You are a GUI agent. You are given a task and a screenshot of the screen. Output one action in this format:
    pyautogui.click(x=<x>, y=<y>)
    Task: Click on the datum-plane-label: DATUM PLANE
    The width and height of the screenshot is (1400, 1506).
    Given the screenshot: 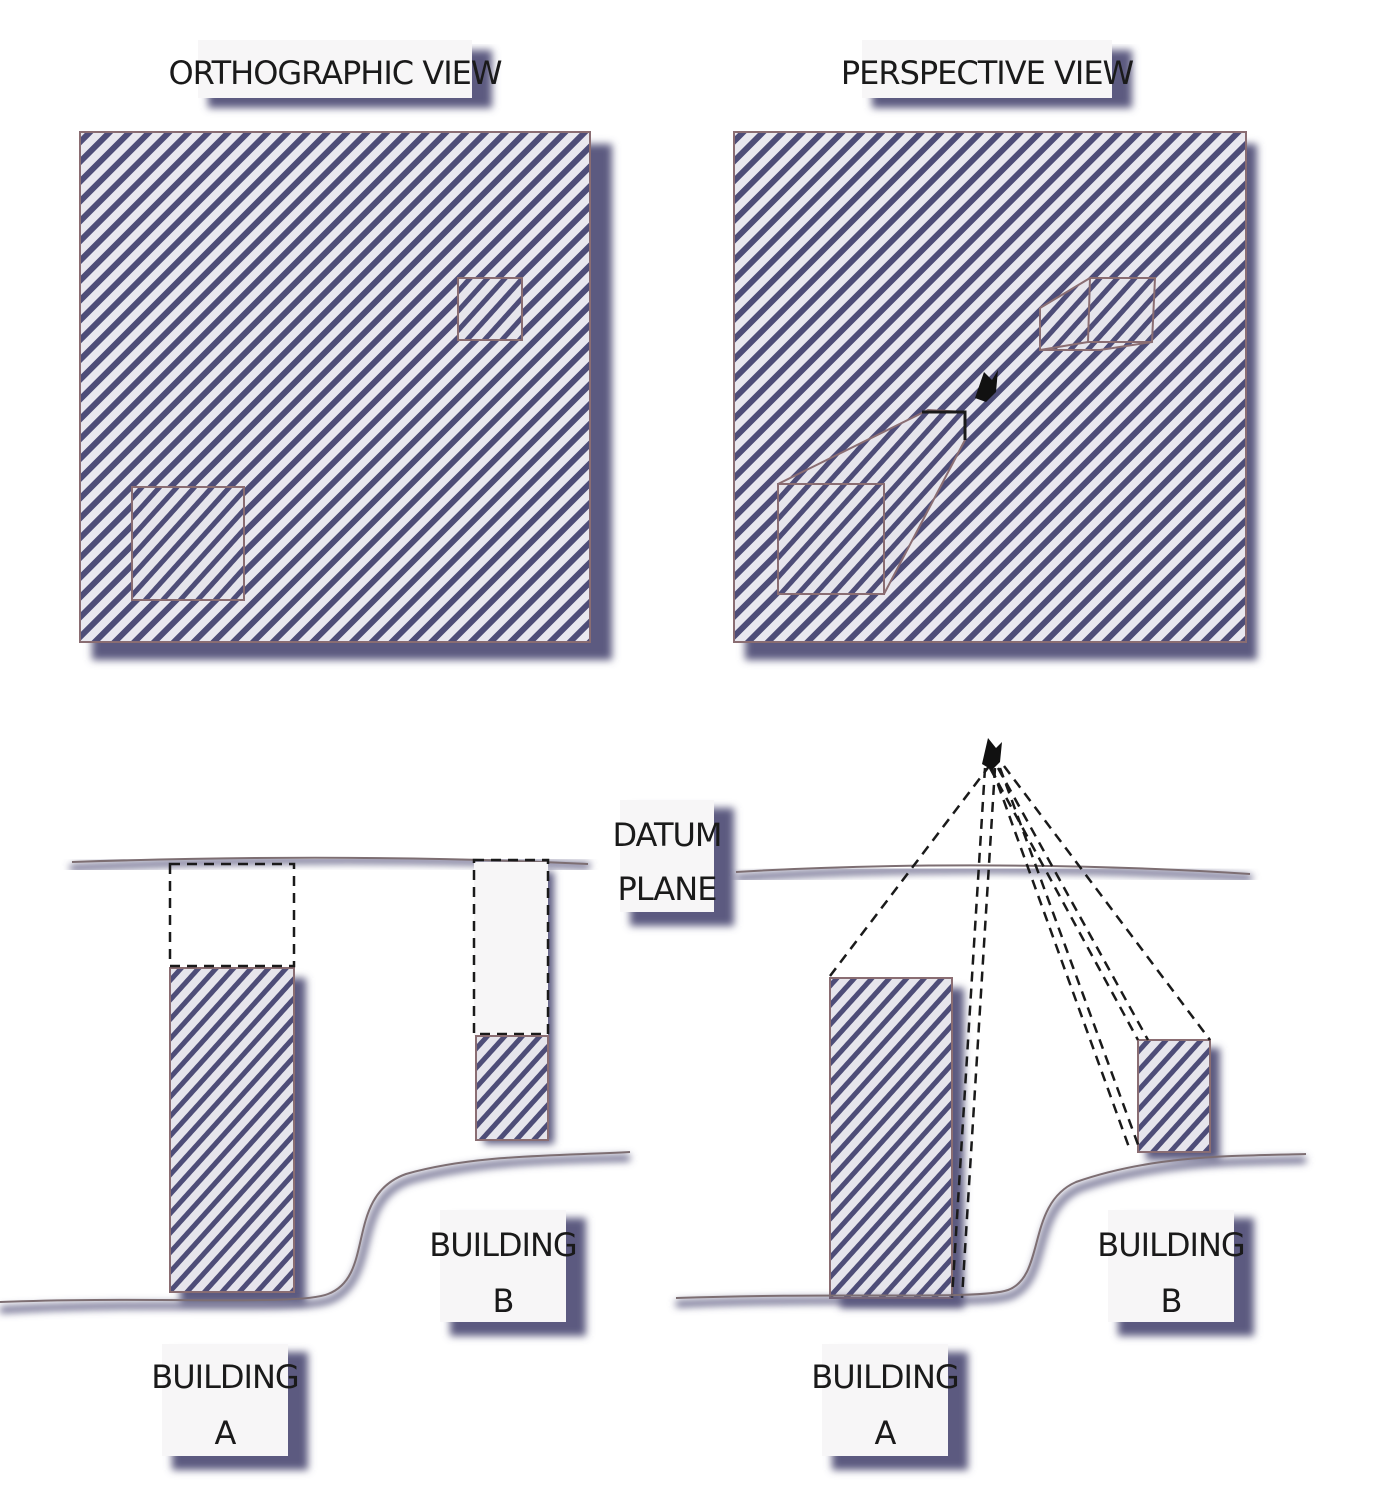 What is the action you would take?
    pyautogui.click(x=673, y=863)
    